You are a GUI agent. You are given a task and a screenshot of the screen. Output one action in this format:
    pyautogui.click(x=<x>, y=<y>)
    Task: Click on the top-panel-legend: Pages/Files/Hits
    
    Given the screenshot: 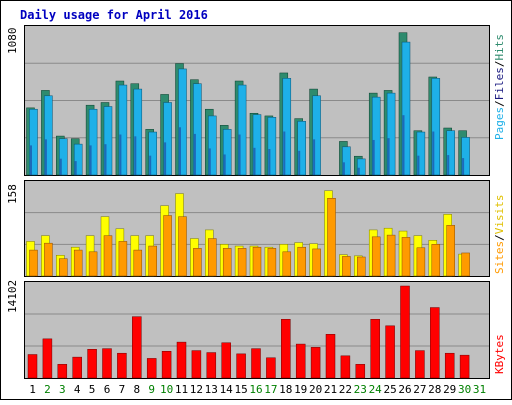 What is the action you would take?
    pyautogui.click(x=499, y=87)
    